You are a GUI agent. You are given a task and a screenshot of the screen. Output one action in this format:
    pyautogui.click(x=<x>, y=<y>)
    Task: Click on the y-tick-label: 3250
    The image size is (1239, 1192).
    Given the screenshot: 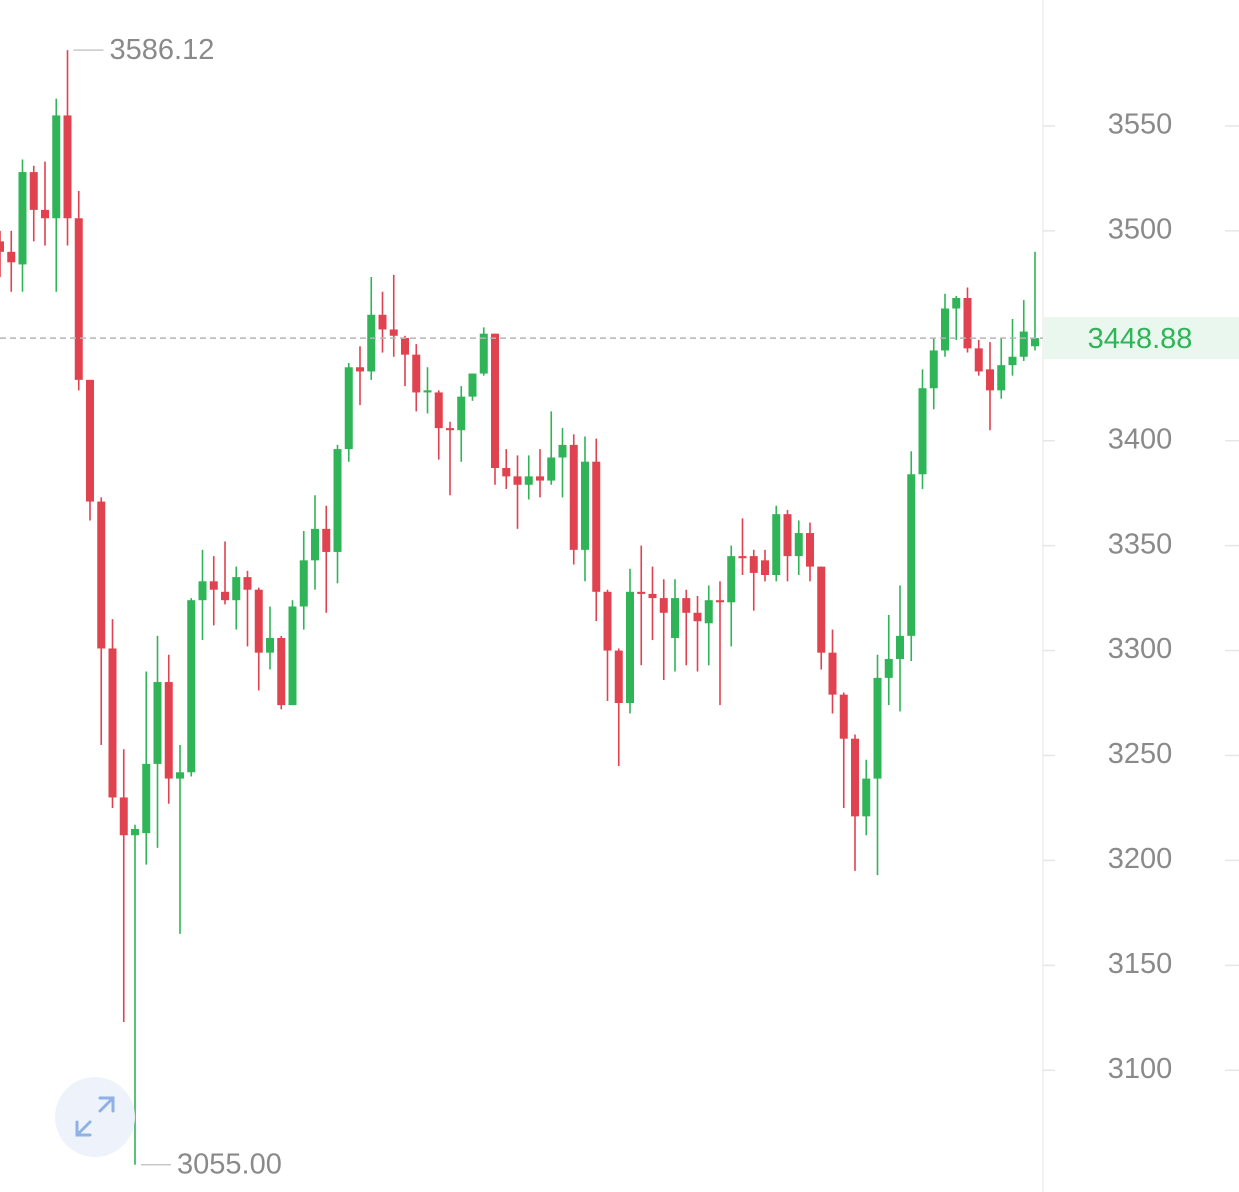 What is the action you would take?
    pyautogui.click(x=1140, y=754)
    